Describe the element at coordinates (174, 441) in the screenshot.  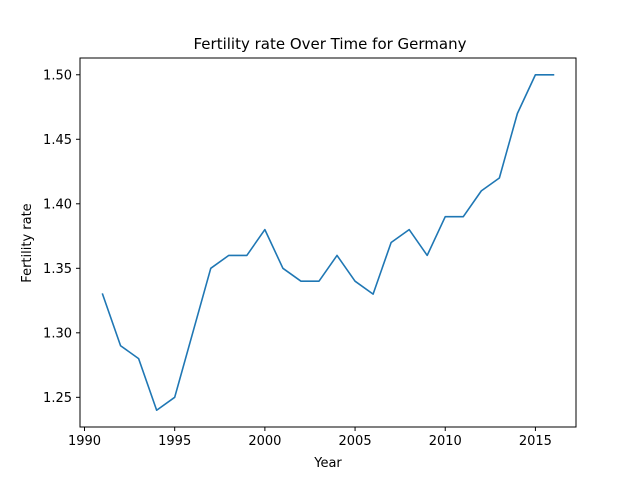
I see `x-tick-label: 1995` at that location.